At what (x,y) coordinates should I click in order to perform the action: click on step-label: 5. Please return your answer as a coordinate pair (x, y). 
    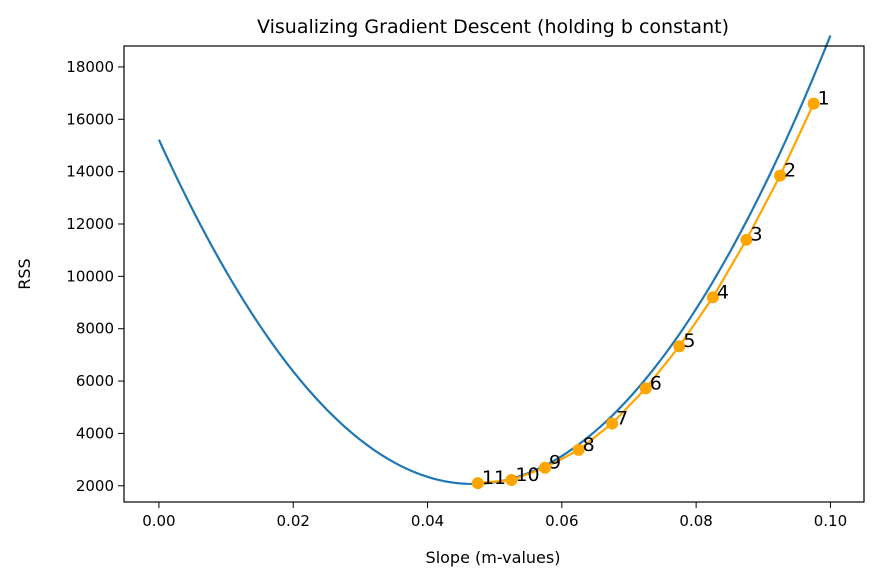
    Looking at the image, I should click on (689, 341).